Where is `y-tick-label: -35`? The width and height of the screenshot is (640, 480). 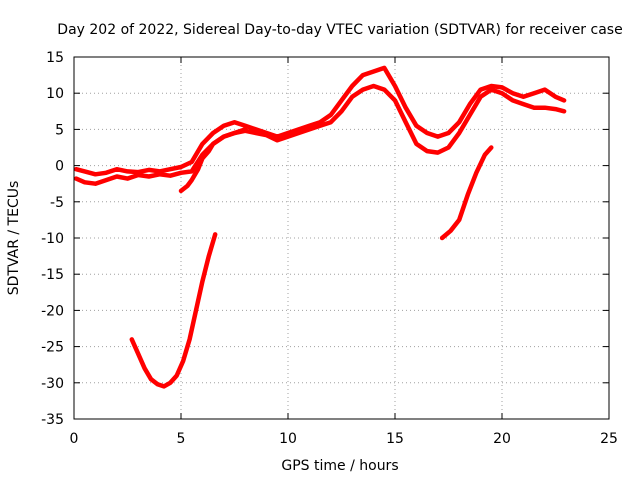 y-tick-label: -35 is located at coordinates (52, 420).